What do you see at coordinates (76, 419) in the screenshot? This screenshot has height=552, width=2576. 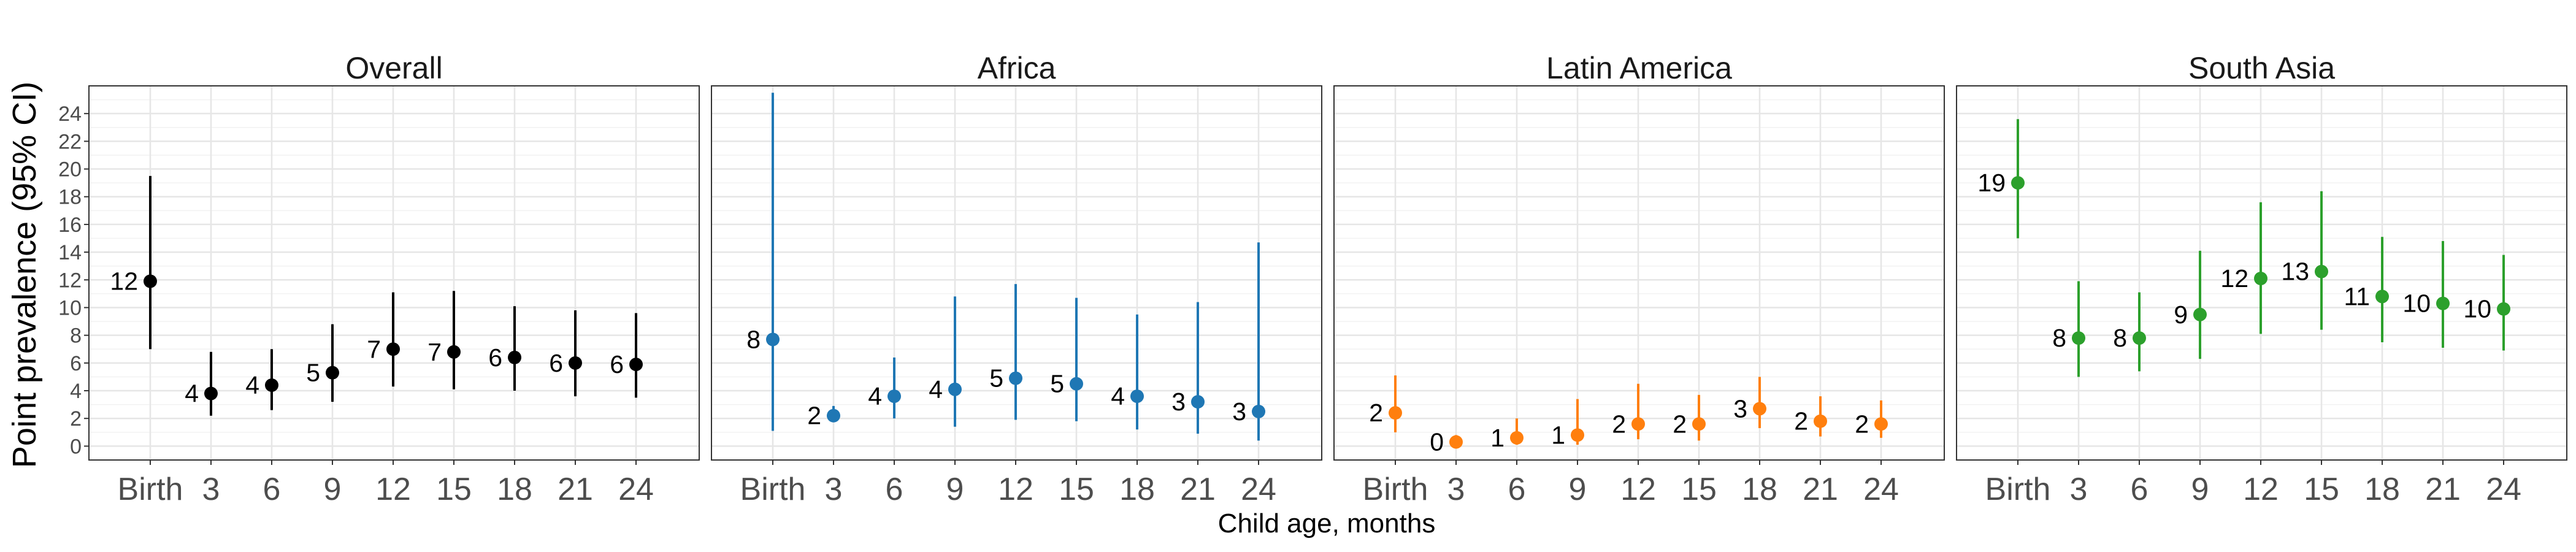 I see `y-tick-label: 2` at bounding box center [76, 419].